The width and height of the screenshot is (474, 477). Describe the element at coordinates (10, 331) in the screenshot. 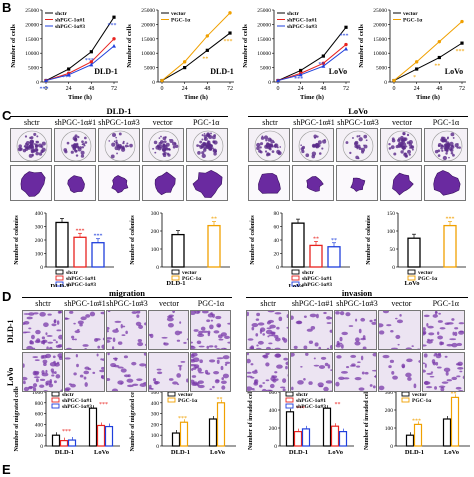

I see `row-label-dld1: DLD-1` at that location.